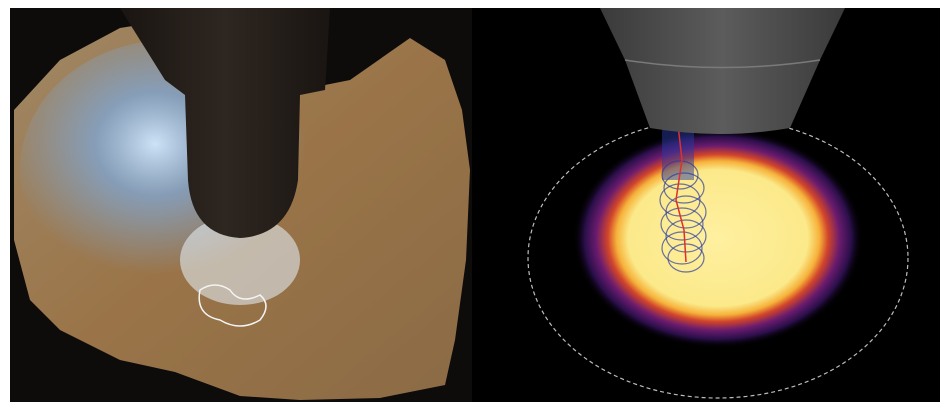  Describe the element at coordinates (681, 193) in the screenshot. I see `path` at that location.